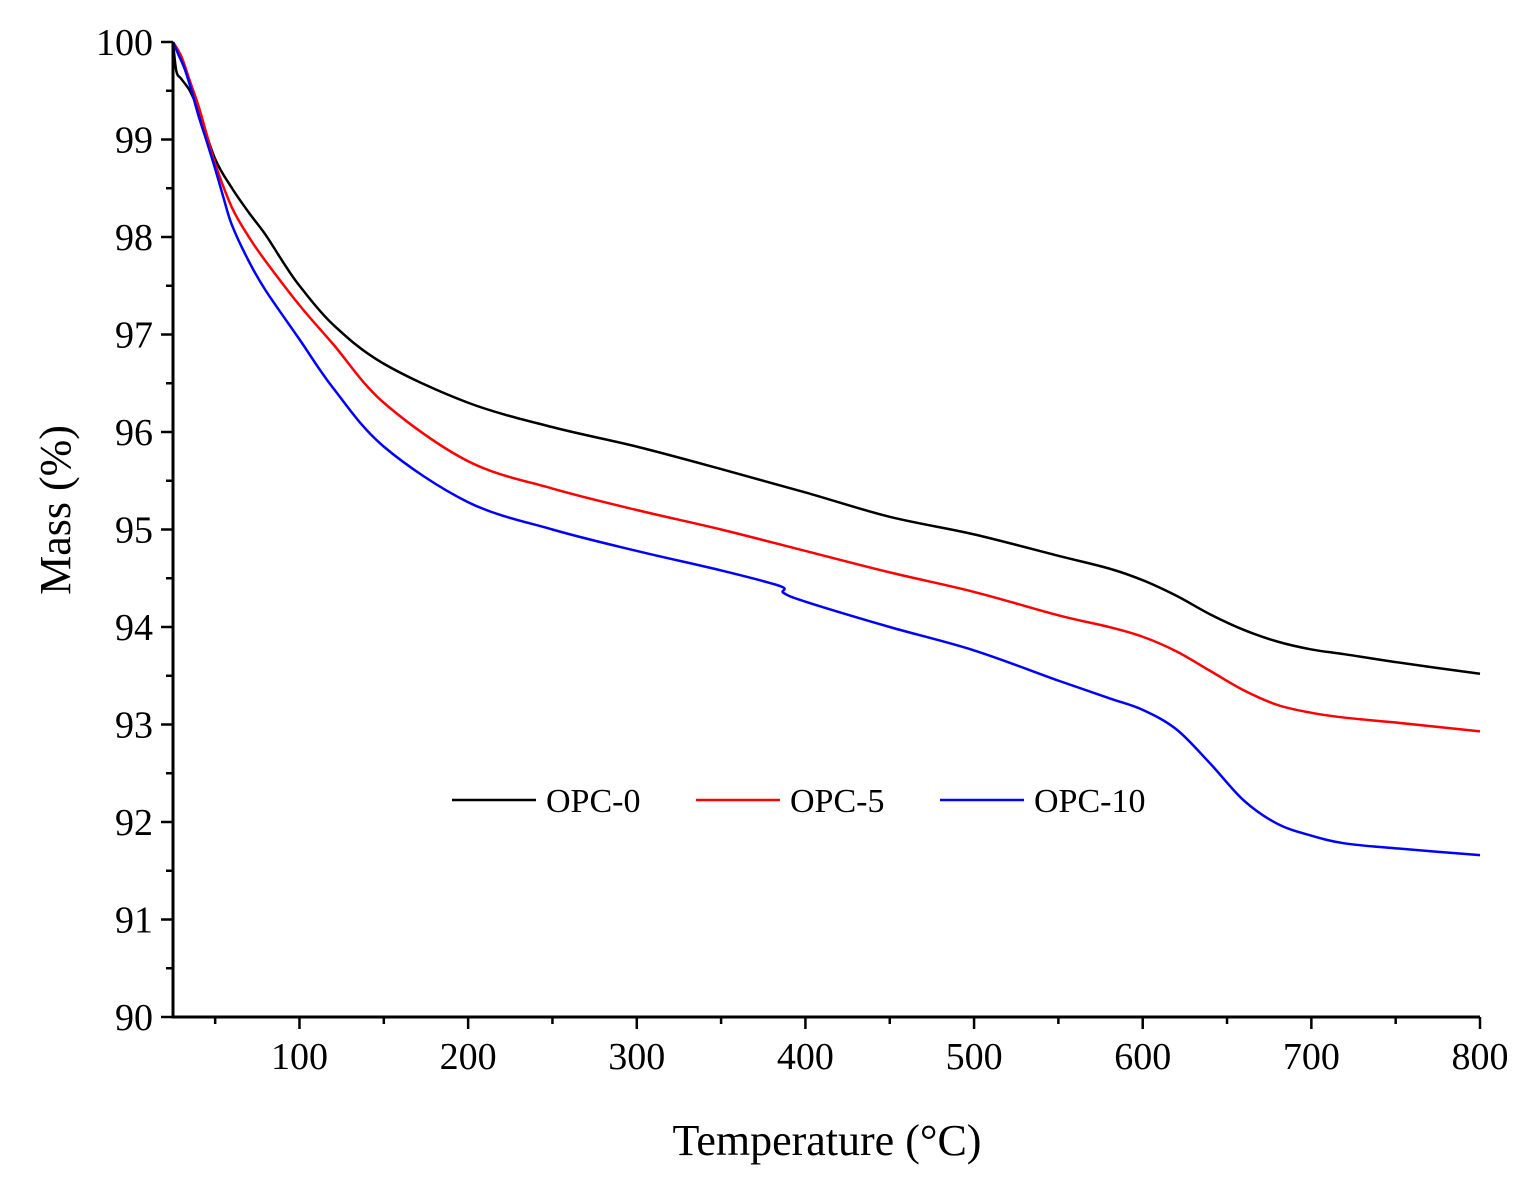 The height and width of the screenshot is (1186, 1528). I want to click on x-tick-label: 600, so click(1142, 1057).